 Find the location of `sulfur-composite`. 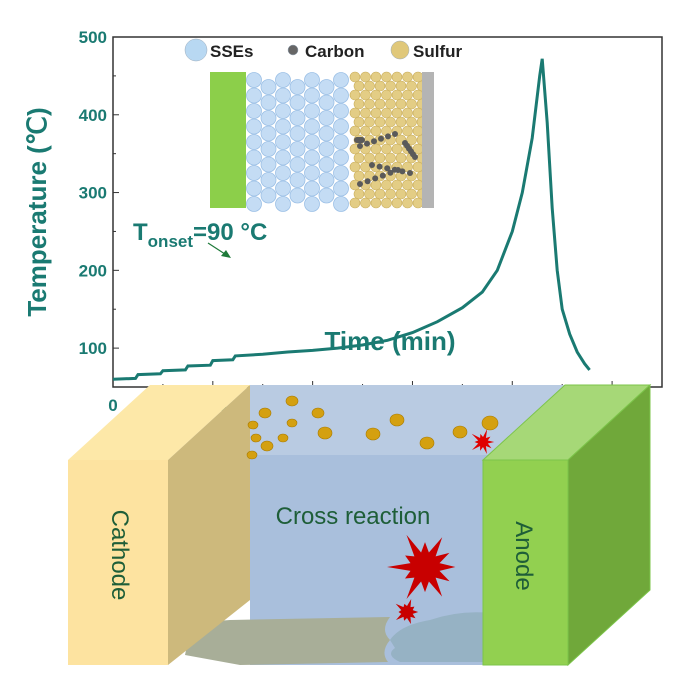

sulfur-composite is located at coordinates (388, 140).